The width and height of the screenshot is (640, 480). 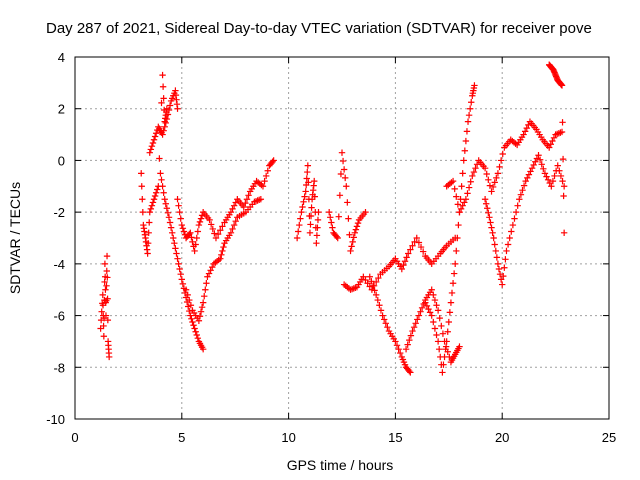 I want to click on x-axis-label: GPS time / hours, so click(x=340, y=465).